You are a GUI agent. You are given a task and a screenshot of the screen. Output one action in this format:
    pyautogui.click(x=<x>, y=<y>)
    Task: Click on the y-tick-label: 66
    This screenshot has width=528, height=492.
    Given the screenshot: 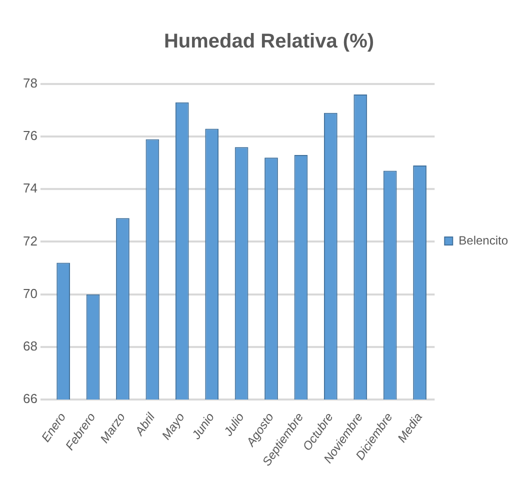 What is the action you would take?
    pyautogui.click(x=30, y=398)
    